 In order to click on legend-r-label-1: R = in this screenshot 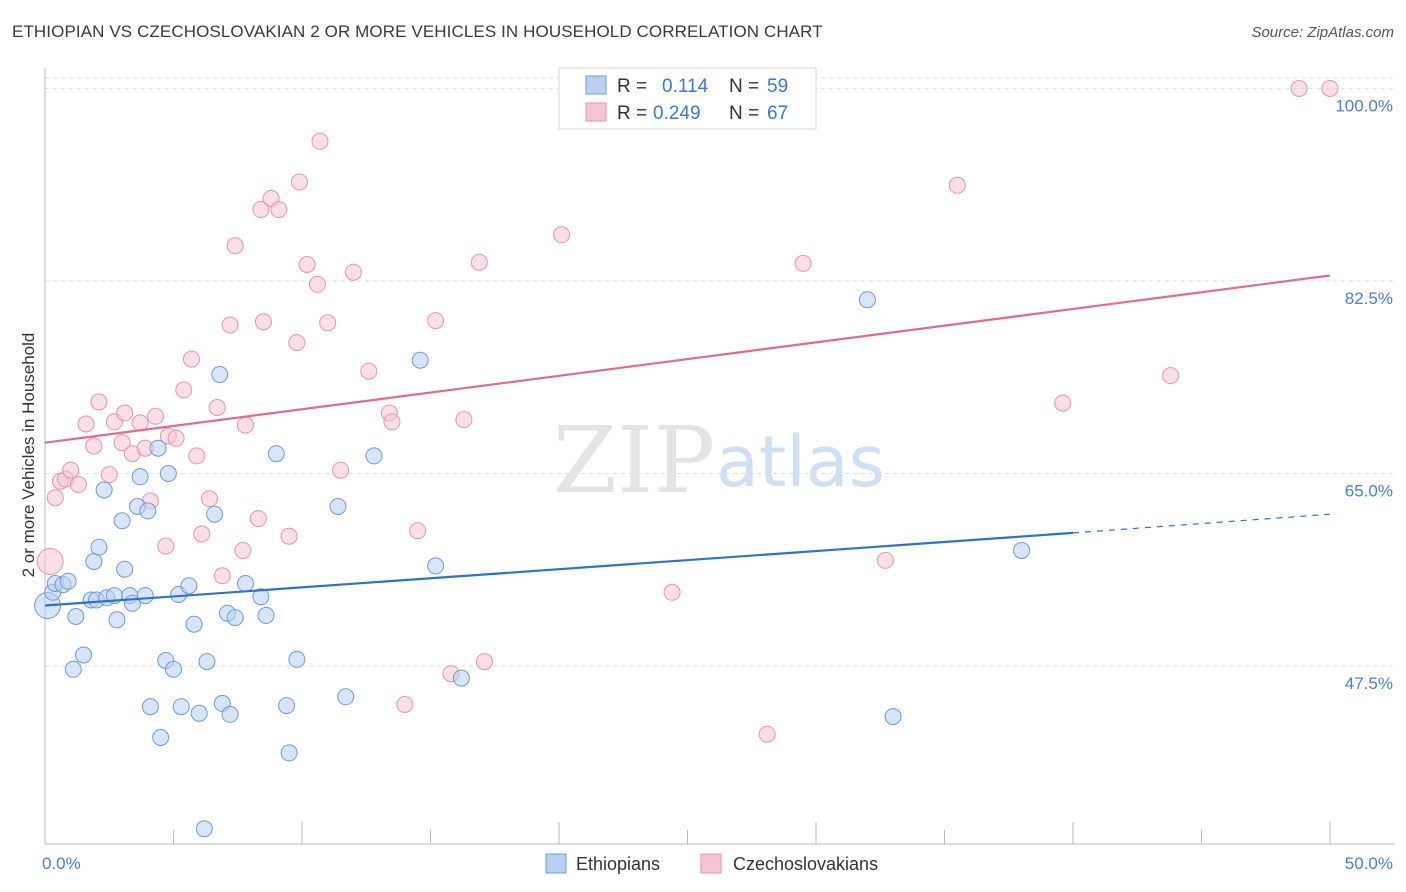, I will do `click(632, 86)`.